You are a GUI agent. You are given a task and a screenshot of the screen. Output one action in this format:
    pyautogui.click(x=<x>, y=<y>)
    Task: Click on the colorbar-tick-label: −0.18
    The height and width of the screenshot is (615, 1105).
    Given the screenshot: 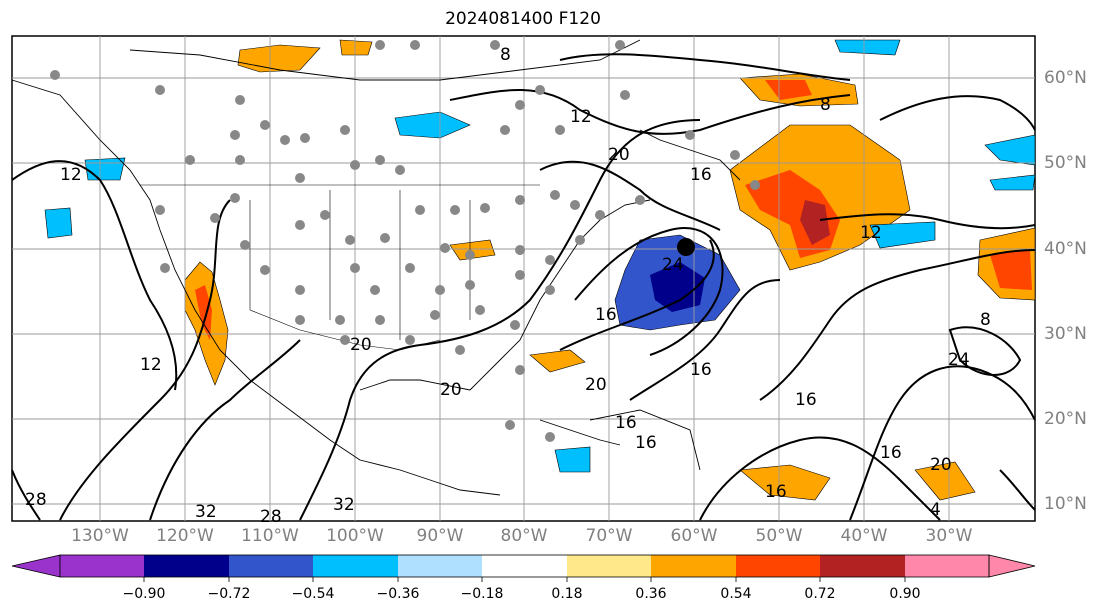 What is the action you would take?
    pyautogui.click(x=482, y=594)
    